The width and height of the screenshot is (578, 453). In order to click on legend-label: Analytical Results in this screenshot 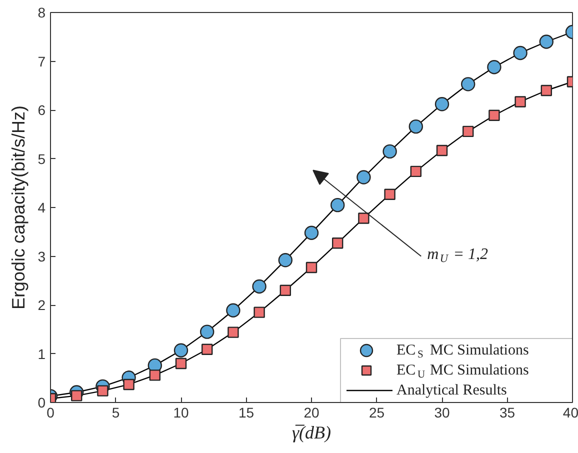, I will do `click(452, 390)`.